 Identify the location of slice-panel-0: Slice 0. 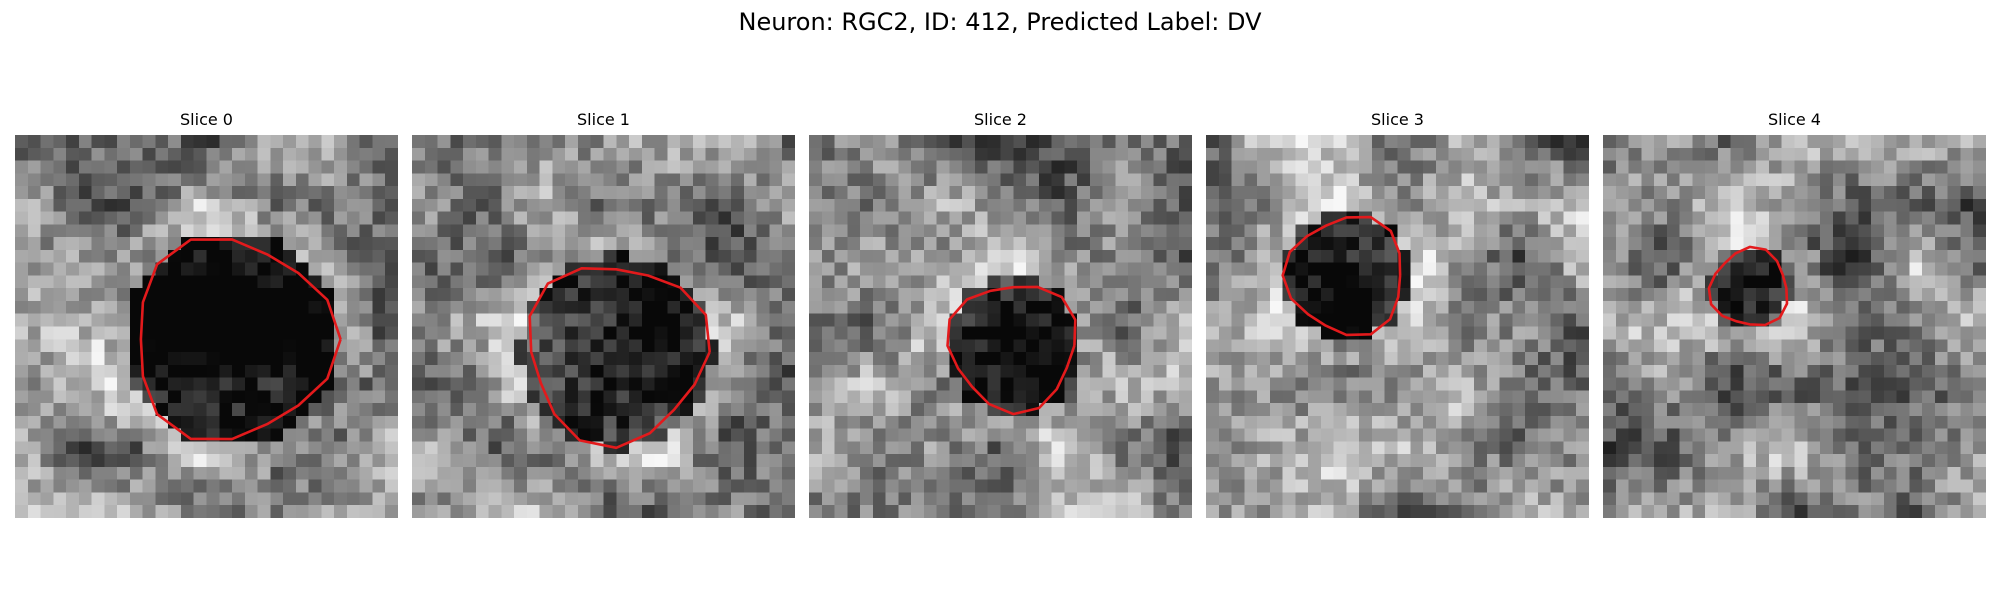
(206, 313).